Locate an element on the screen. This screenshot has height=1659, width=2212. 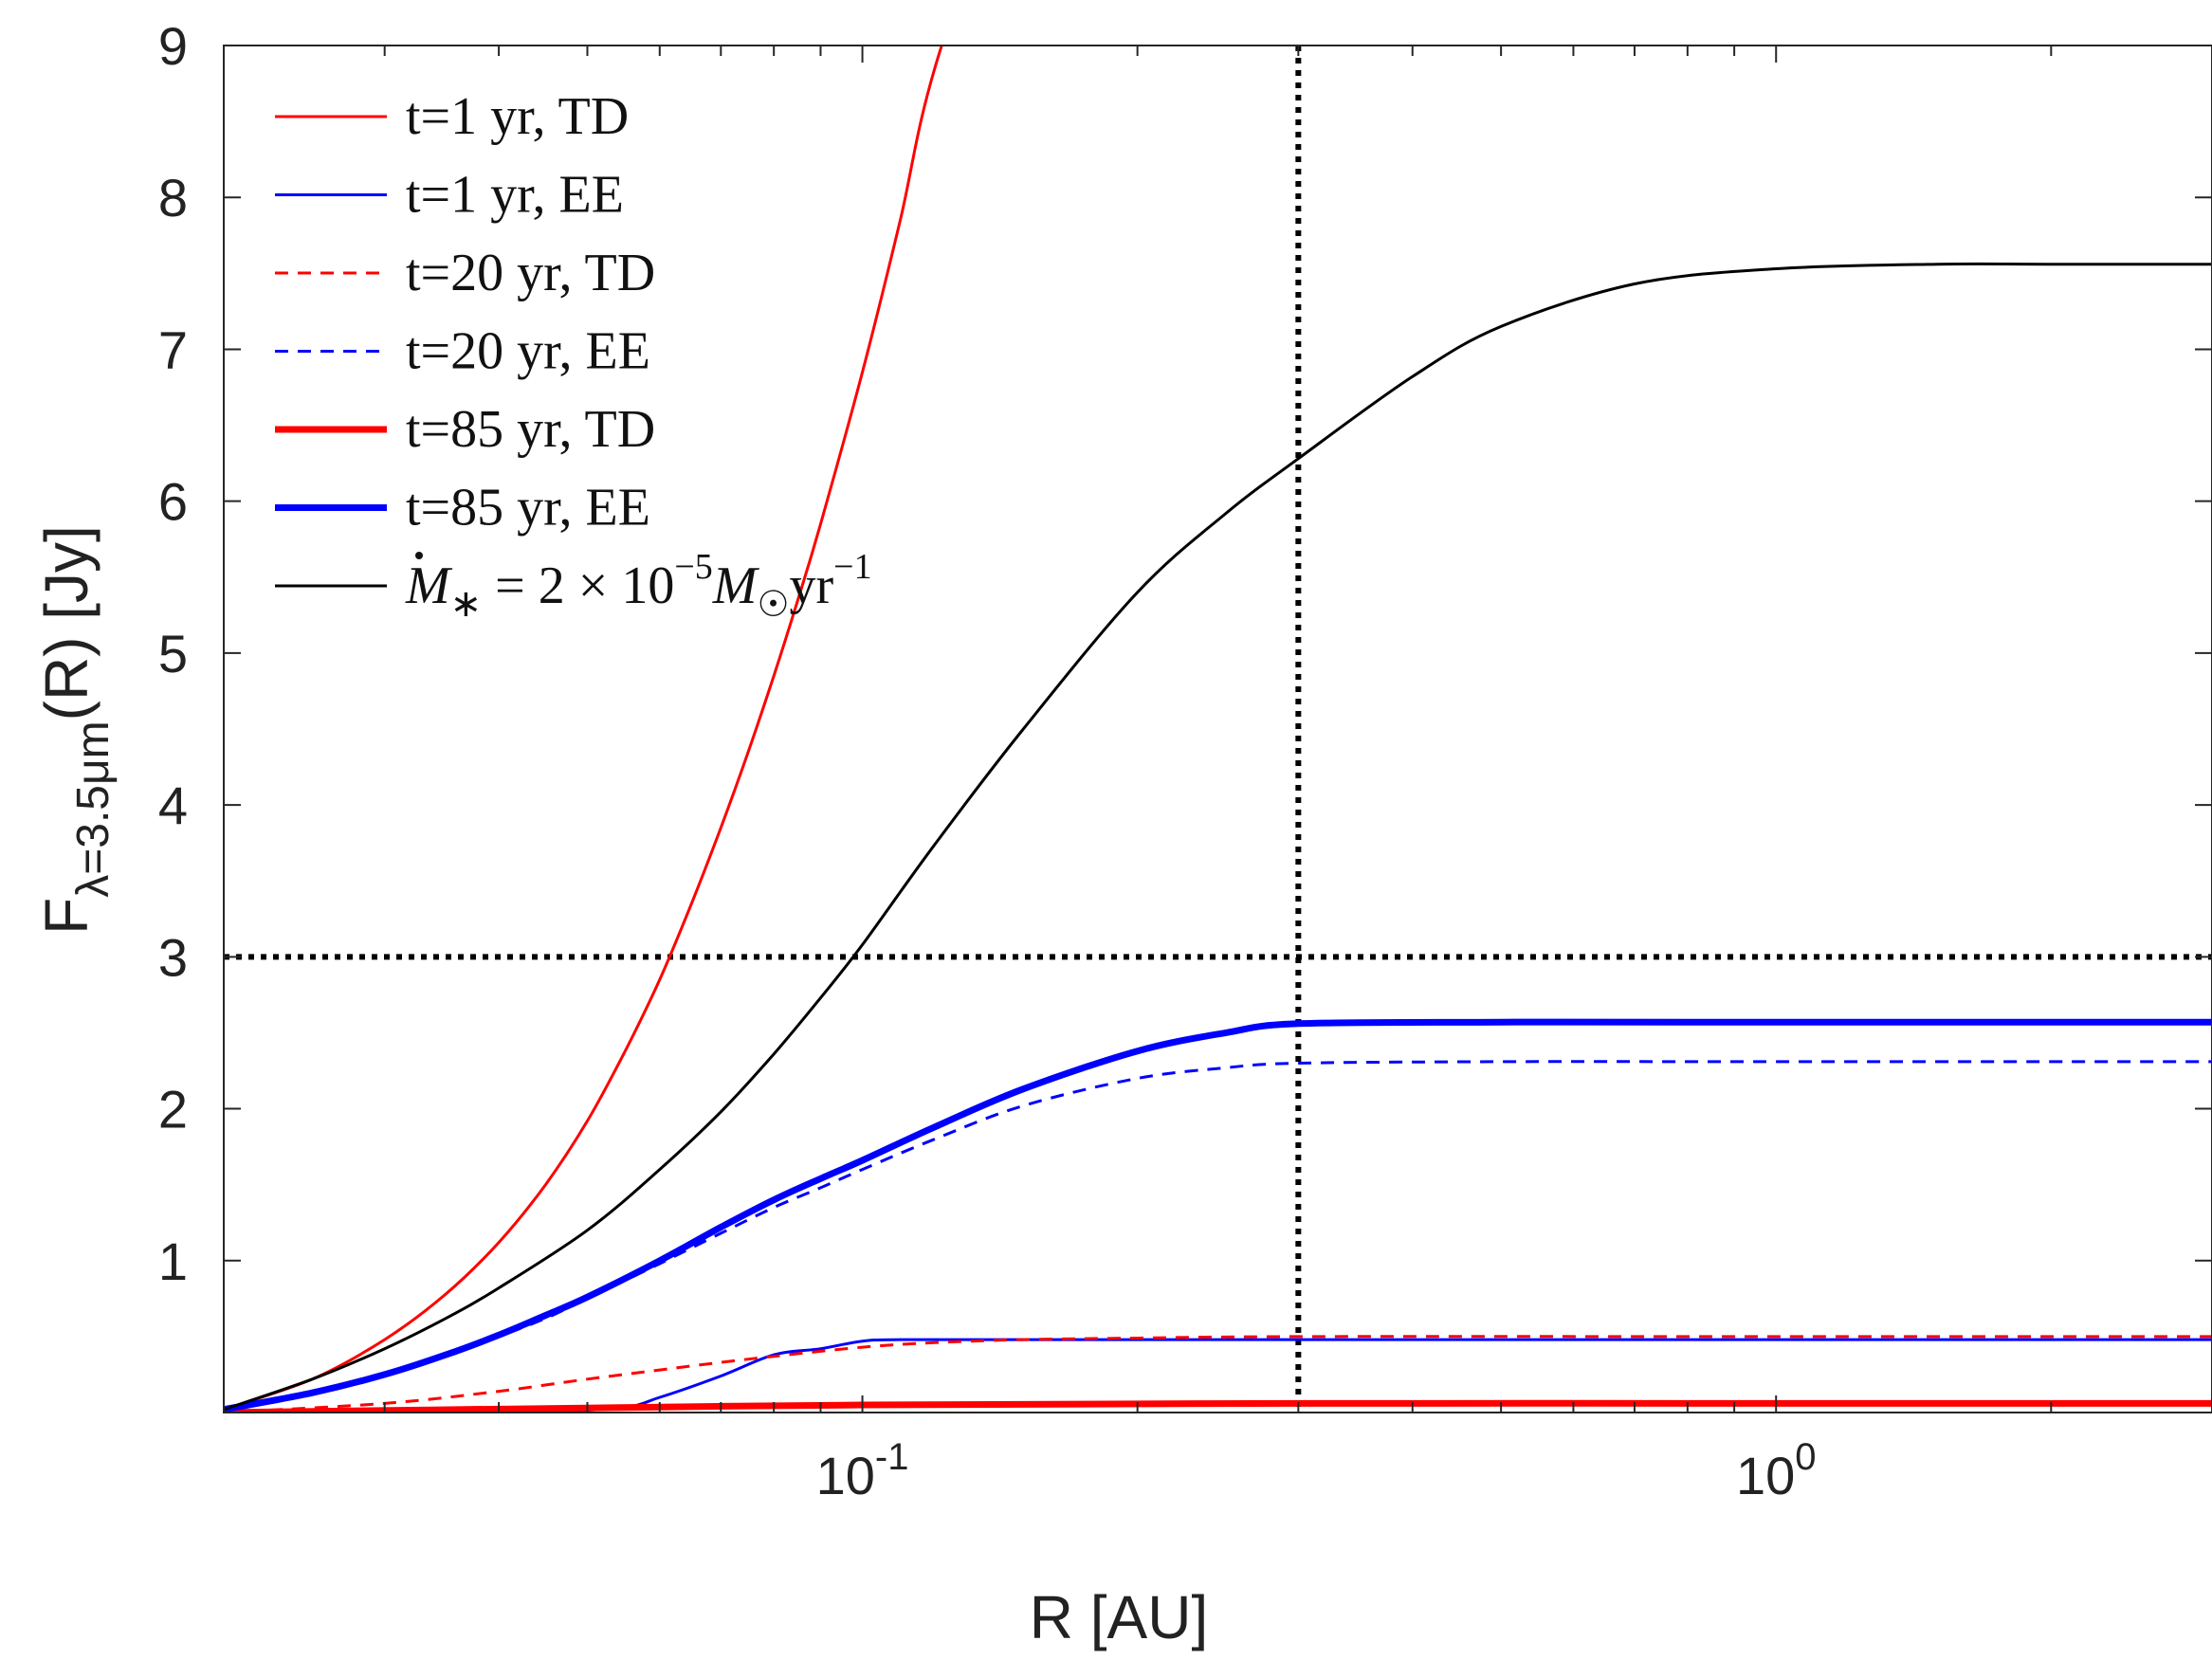
legend-label-5: t=85 yr, EE is located at coordinates (528, 508).